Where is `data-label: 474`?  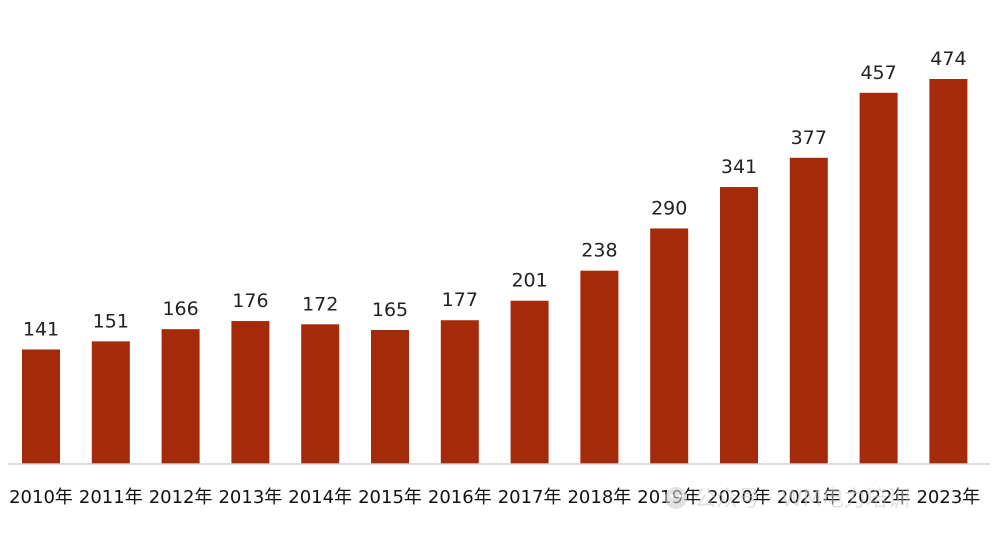 data-label: 474 is located at coordinates (948, 59).